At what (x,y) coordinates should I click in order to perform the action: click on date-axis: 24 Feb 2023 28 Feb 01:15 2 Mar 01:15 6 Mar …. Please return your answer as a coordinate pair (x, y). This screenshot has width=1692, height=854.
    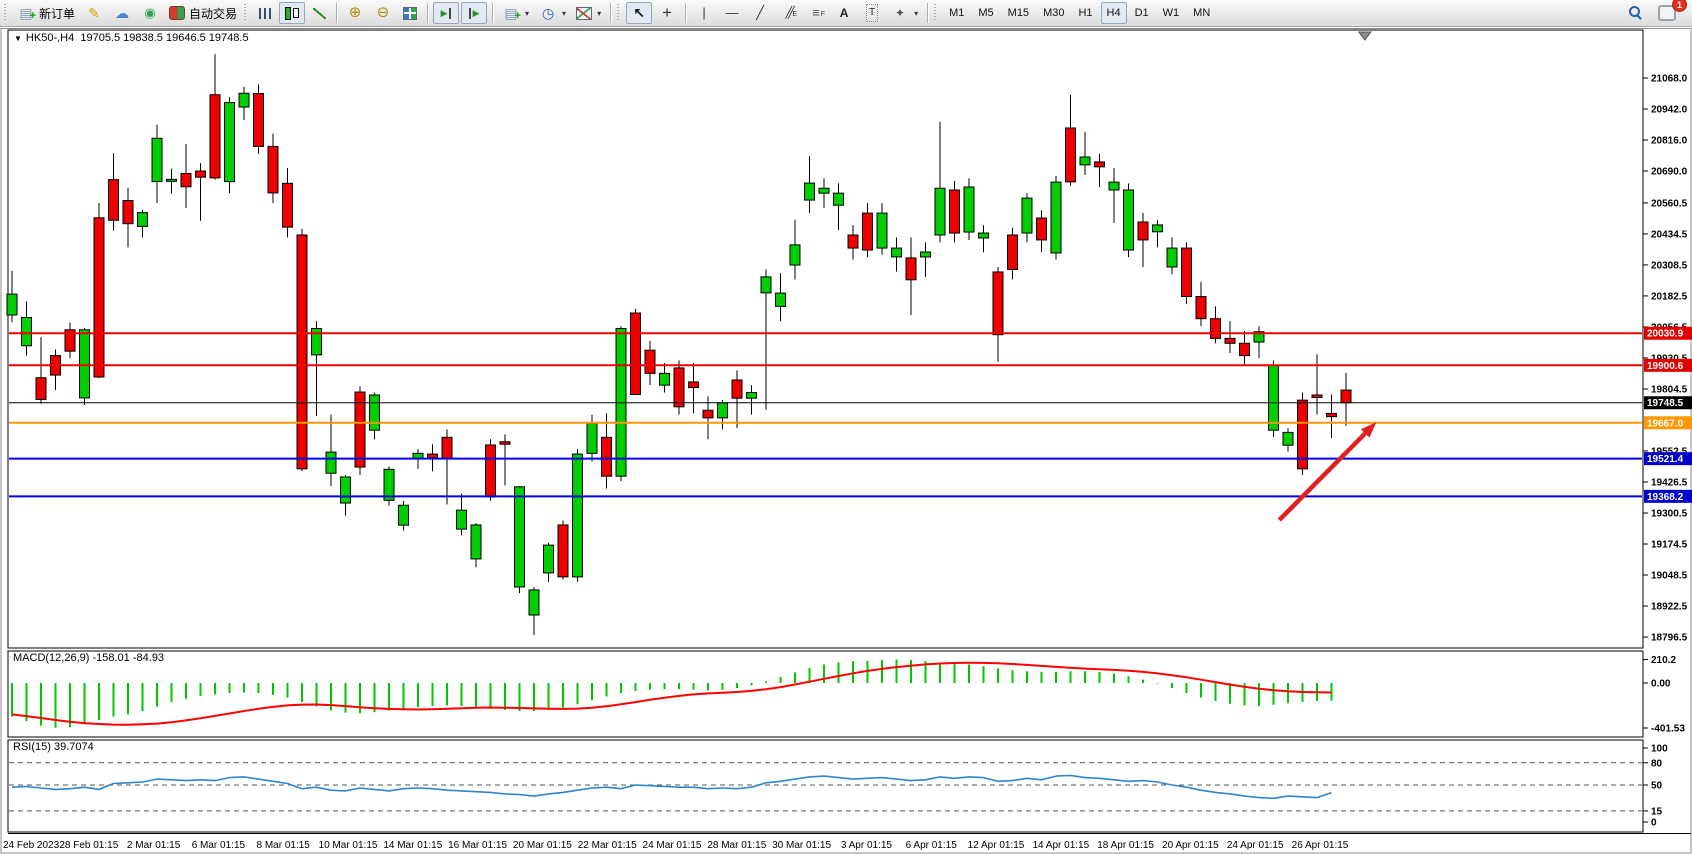
    Looking at the image, I should click on (676, 845).